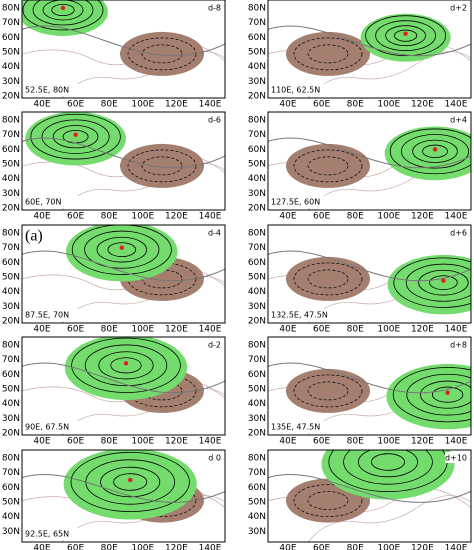  I want to click on lag-label: d+2, so click(458, 8).